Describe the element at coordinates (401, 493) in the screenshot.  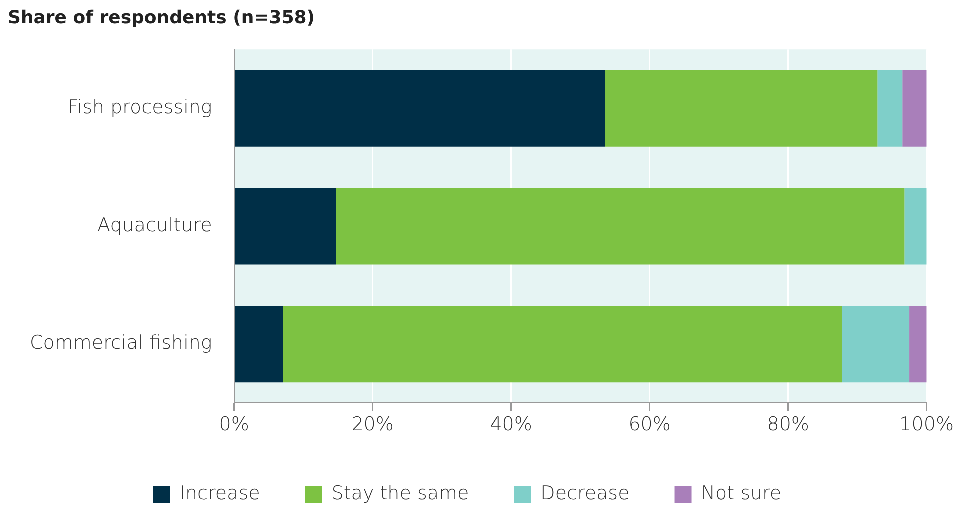
I see `legend-label: Stay the same` at that location.